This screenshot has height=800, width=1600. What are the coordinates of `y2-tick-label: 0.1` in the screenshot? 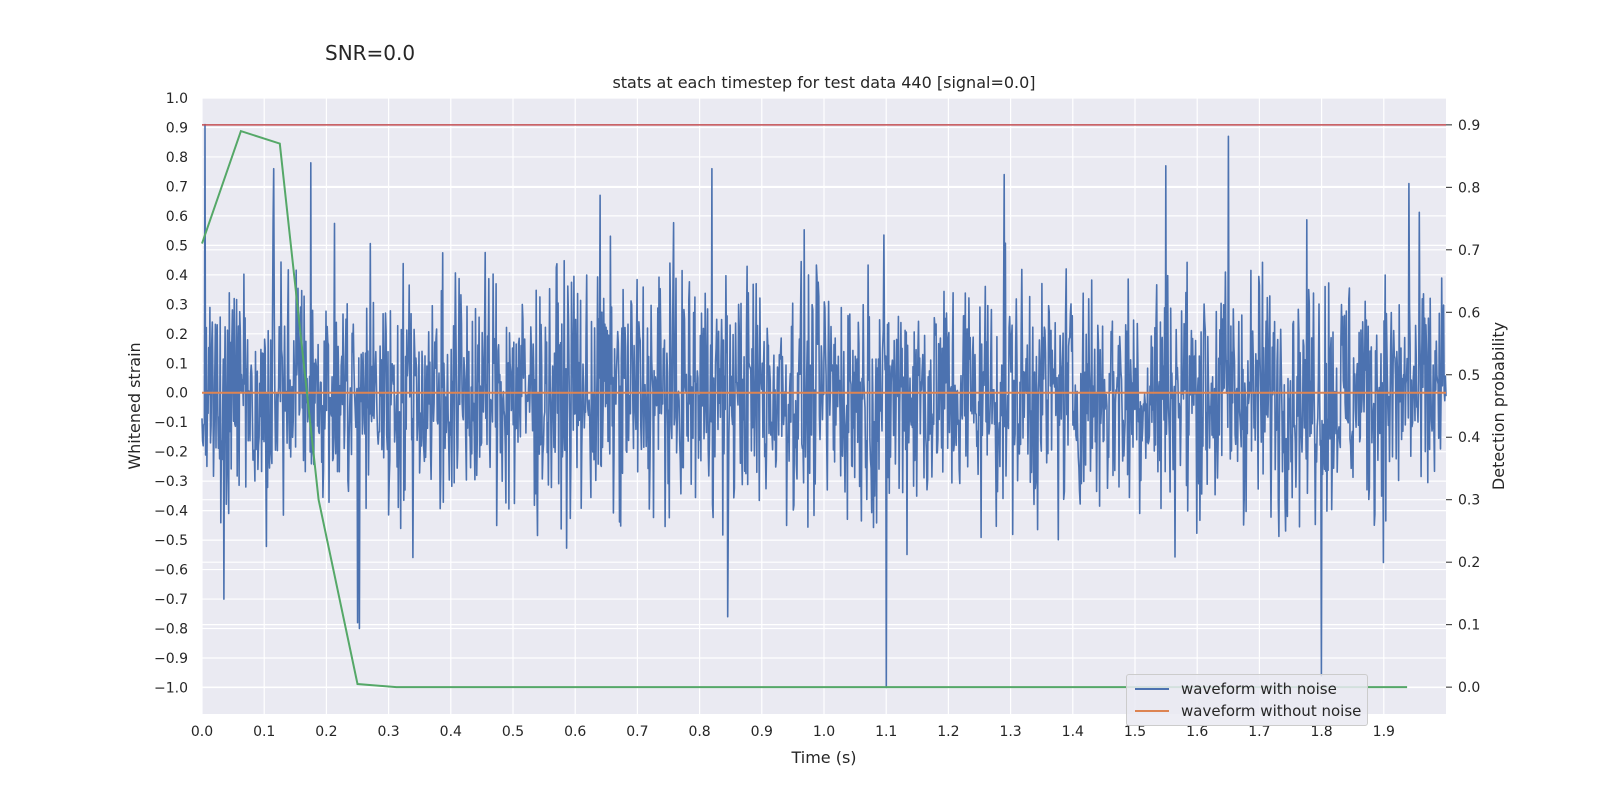 It's located at (1469, 626).